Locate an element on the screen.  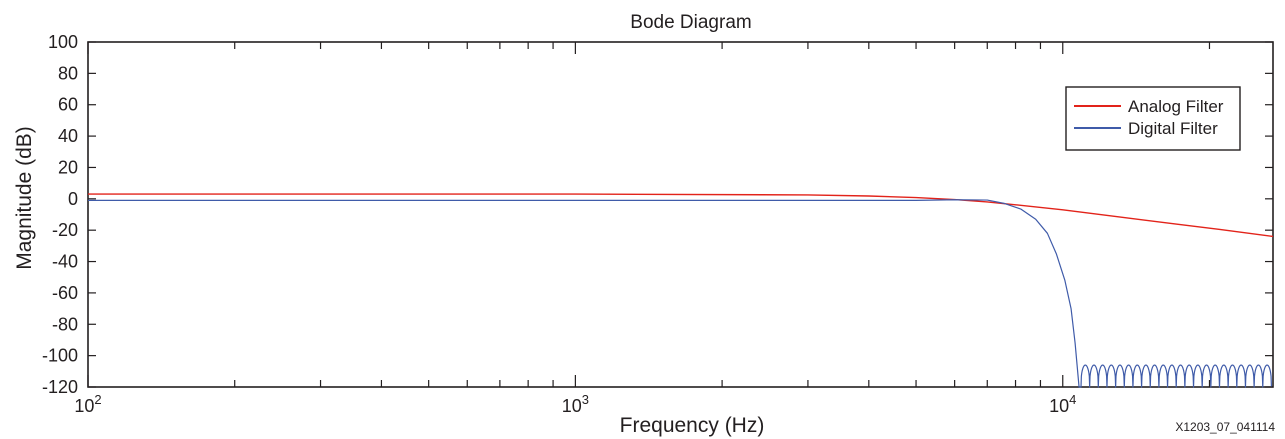
x-tick-exponent: 3 is located at coordinates (585, 399).